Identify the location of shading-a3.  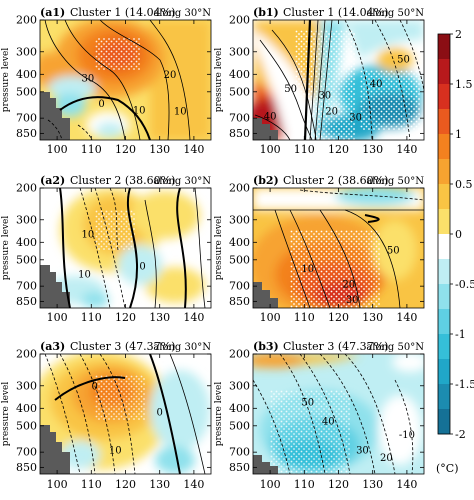
(125, 414).